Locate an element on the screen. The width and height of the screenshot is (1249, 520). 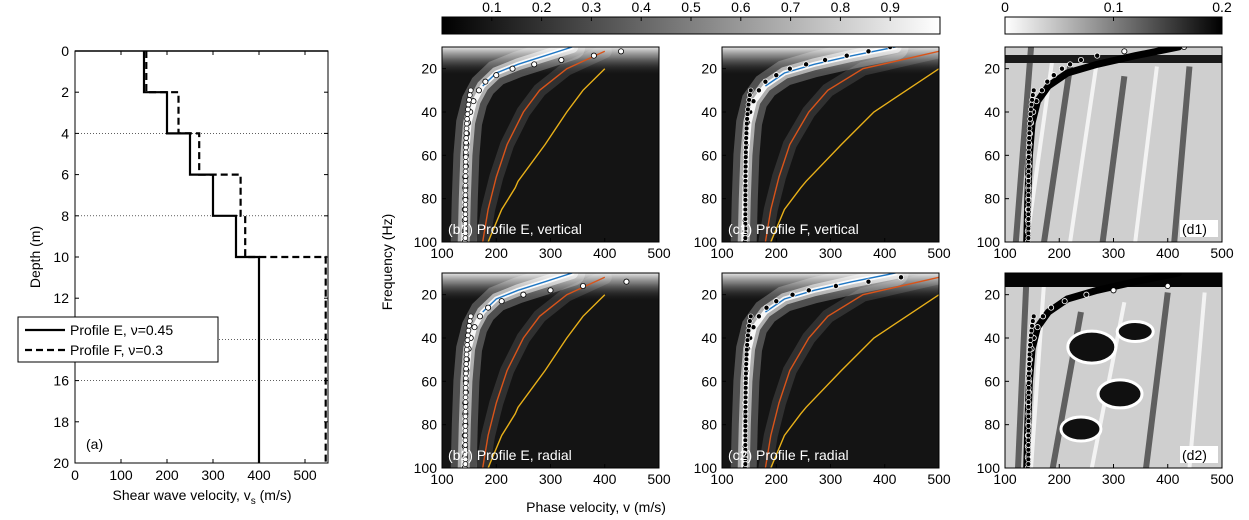
profile-f-line is located at coordinates (236, 257).